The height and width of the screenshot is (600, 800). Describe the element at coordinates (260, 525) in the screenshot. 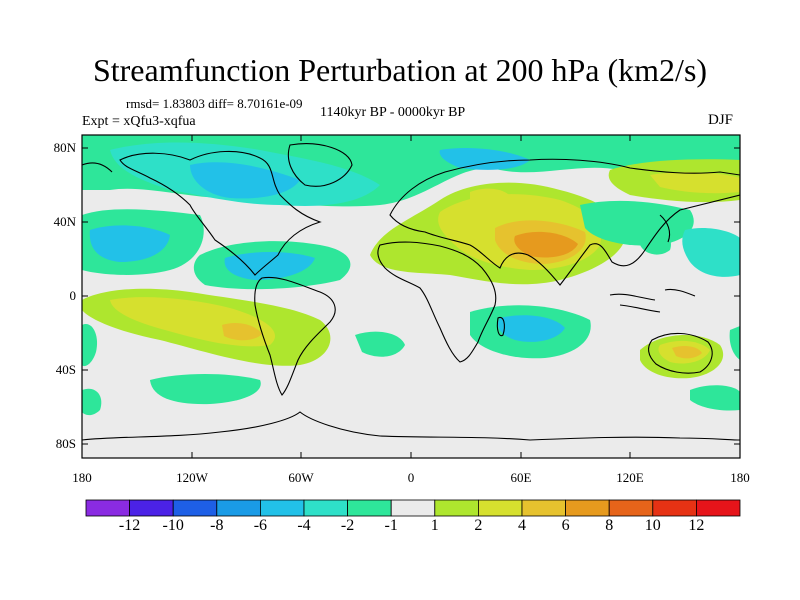

I see `colorbar-label: -6` at that location.